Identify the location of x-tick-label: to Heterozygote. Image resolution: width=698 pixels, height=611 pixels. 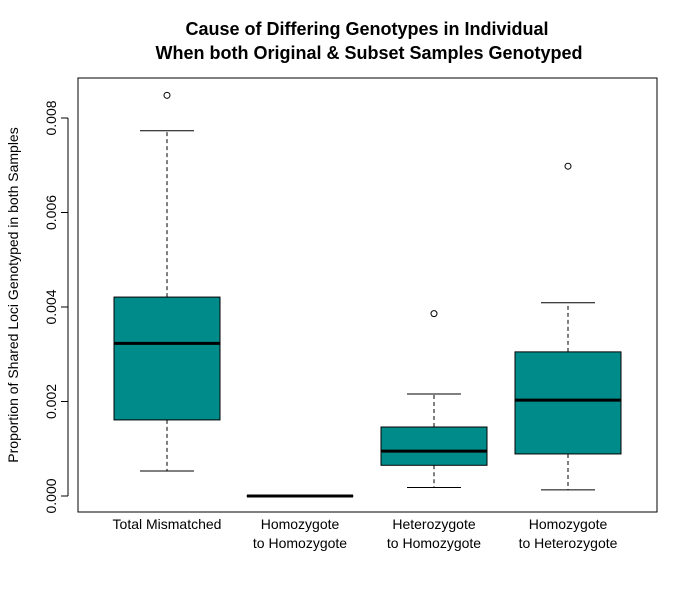
(568, 543).